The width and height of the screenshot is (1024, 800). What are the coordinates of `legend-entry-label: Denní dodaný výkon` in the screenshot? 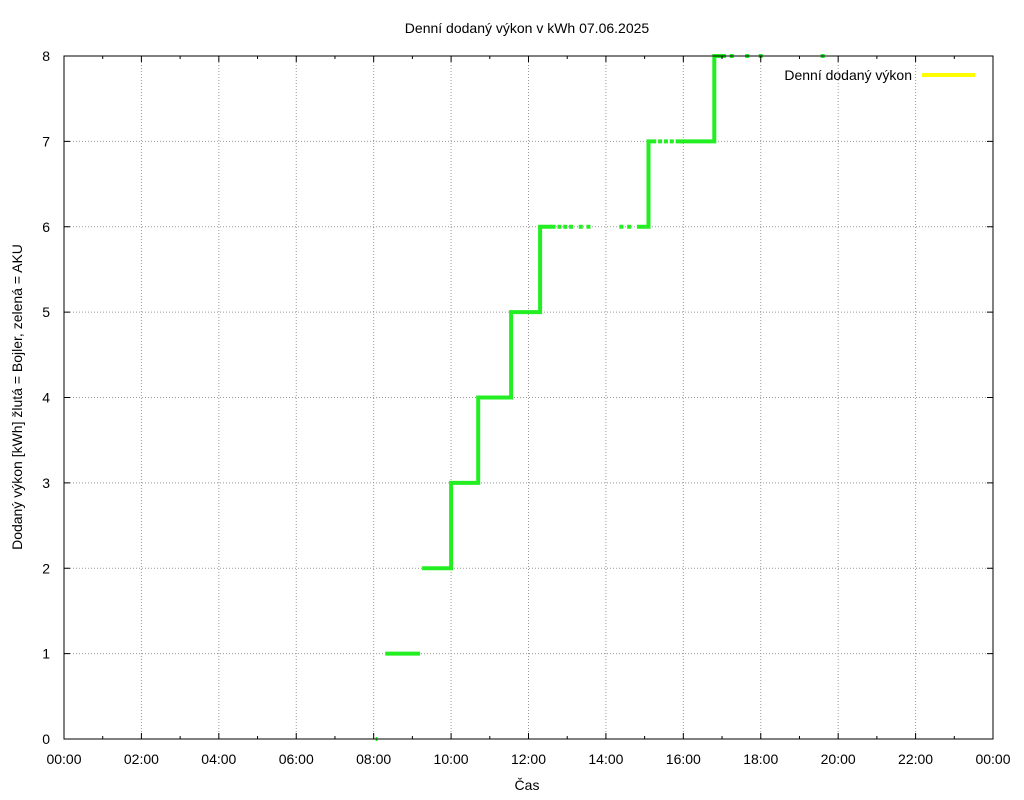 It's located at (848, 75).